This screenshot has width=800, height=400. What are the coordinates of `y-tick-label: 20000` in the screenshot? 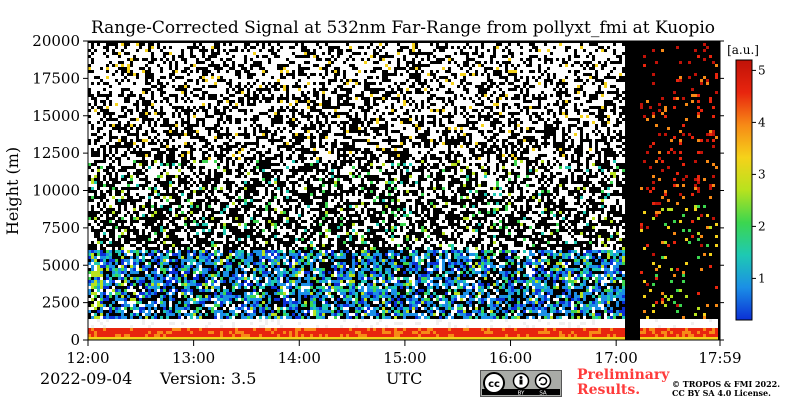 It's located at (56, 41).